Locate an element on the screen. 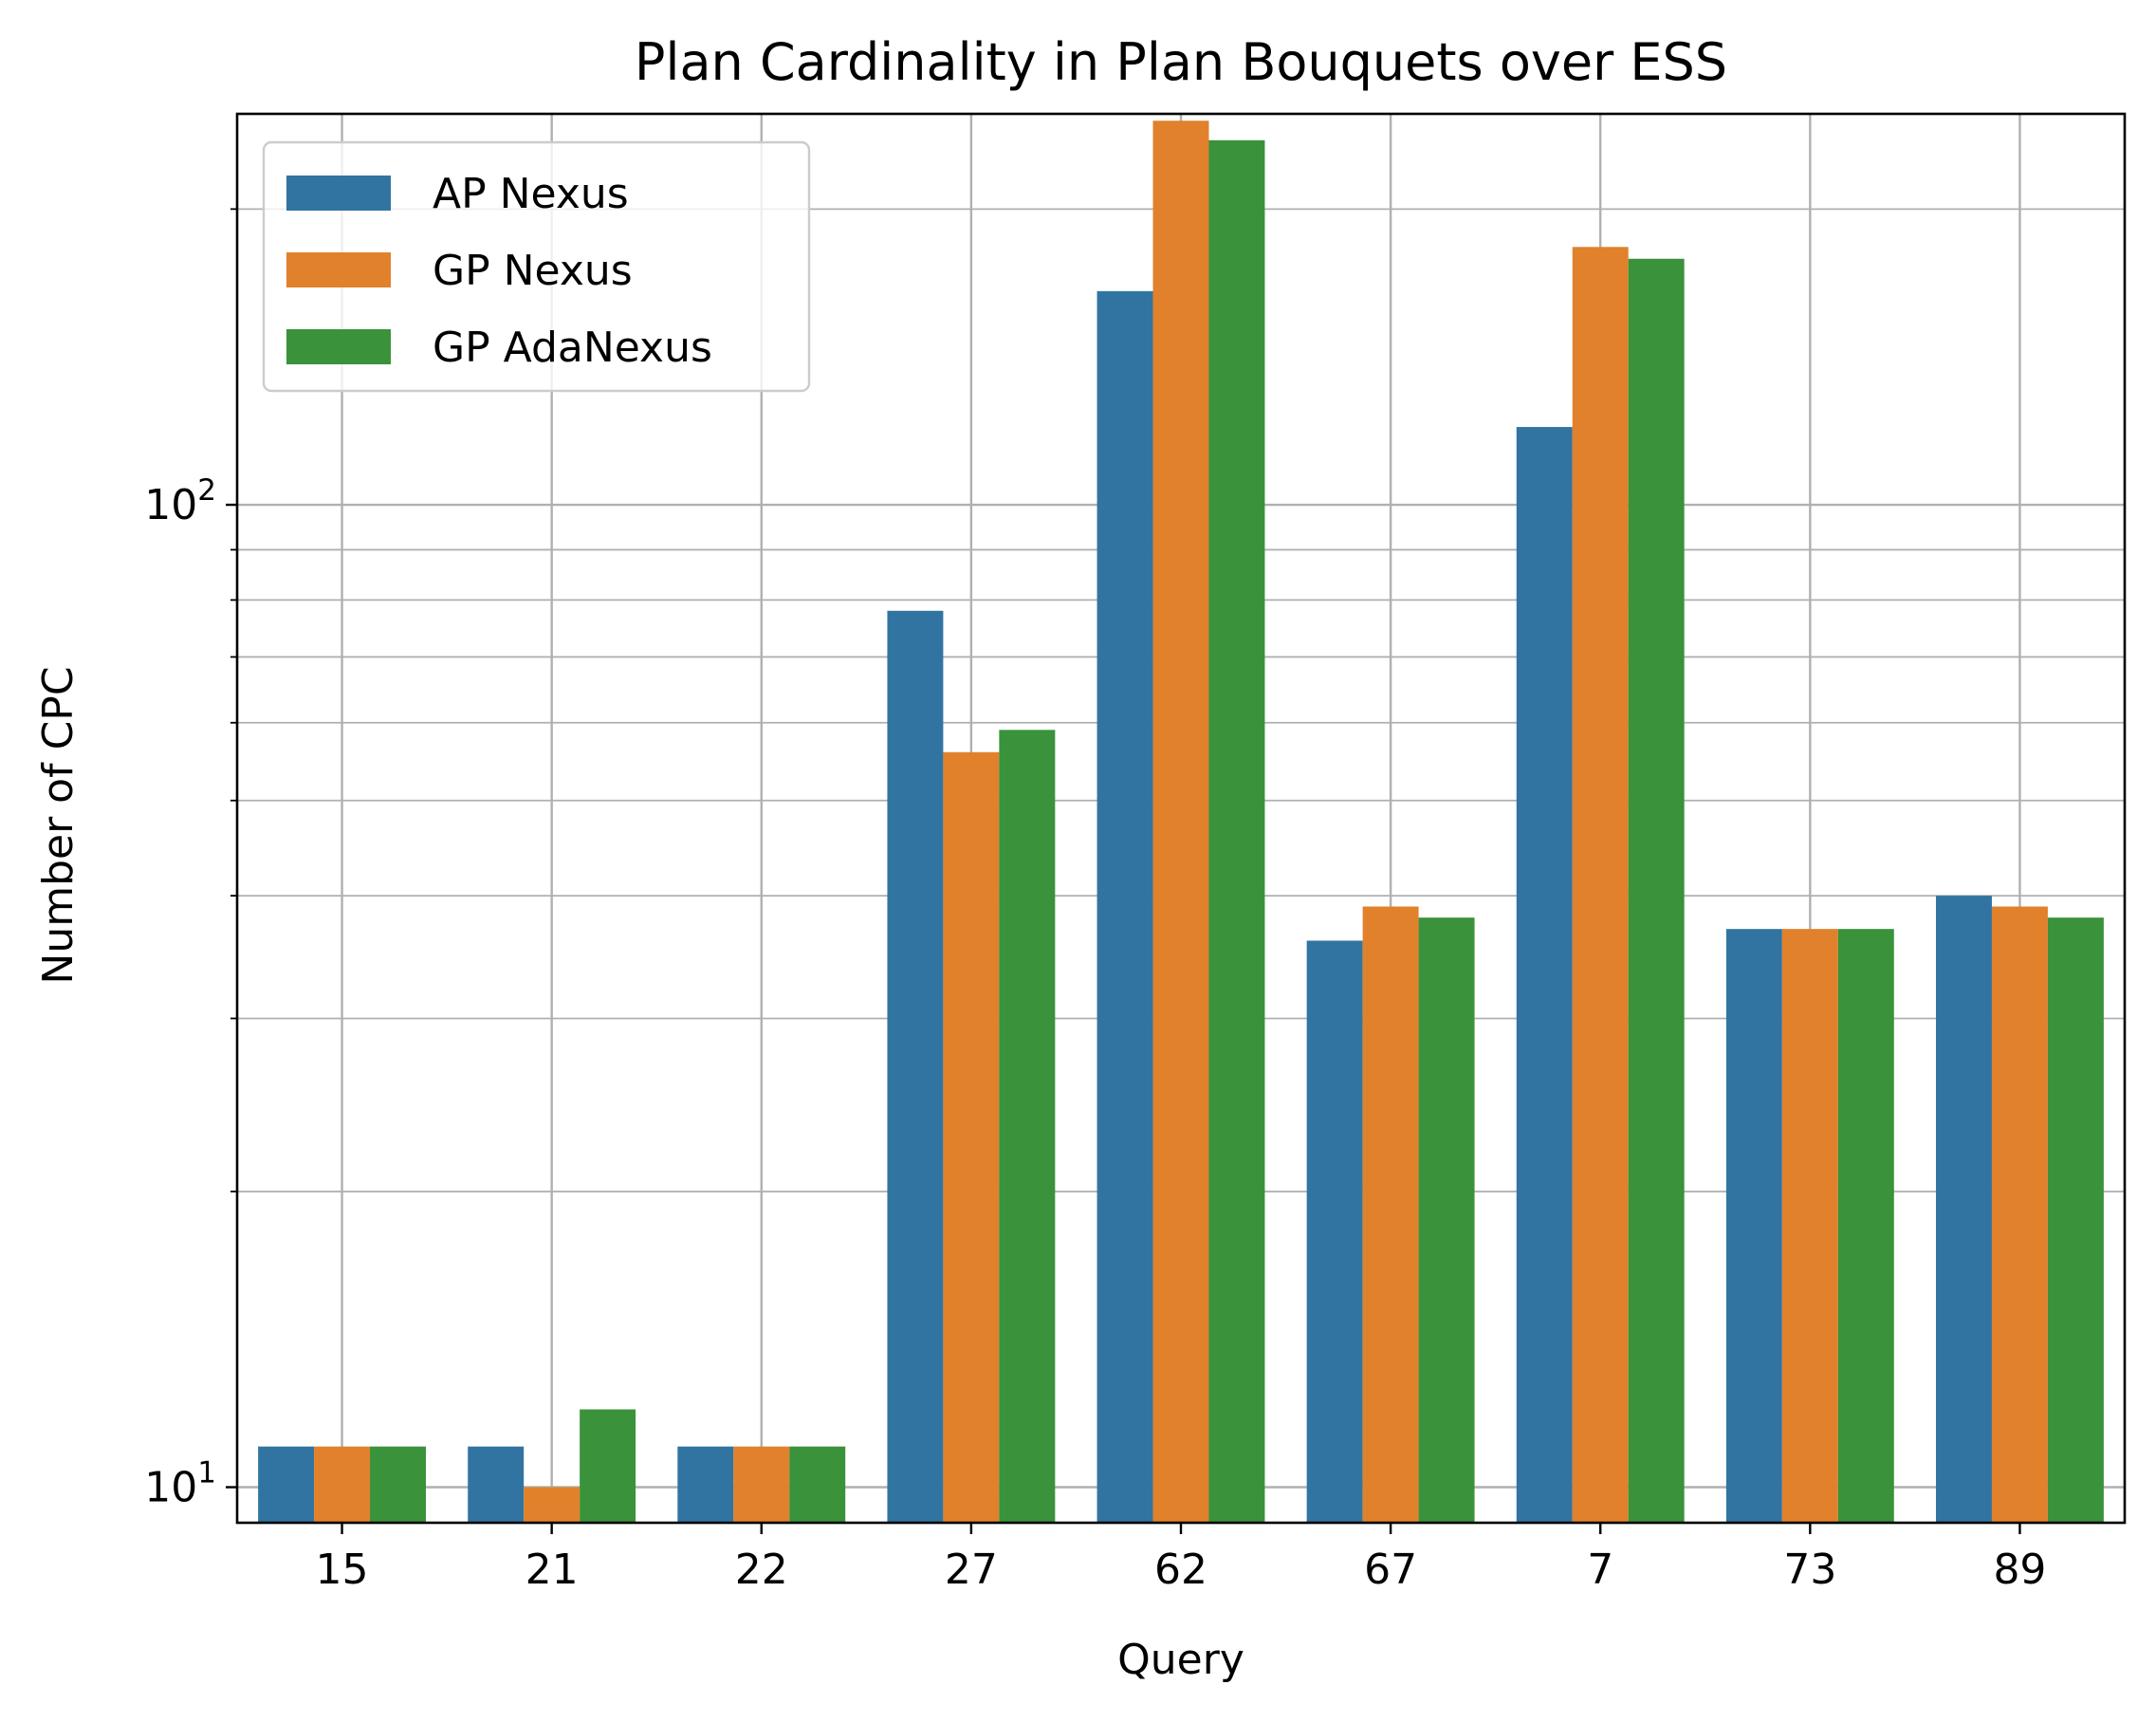  x-tick-label: 73 is located at coordinates (1809, 1570).